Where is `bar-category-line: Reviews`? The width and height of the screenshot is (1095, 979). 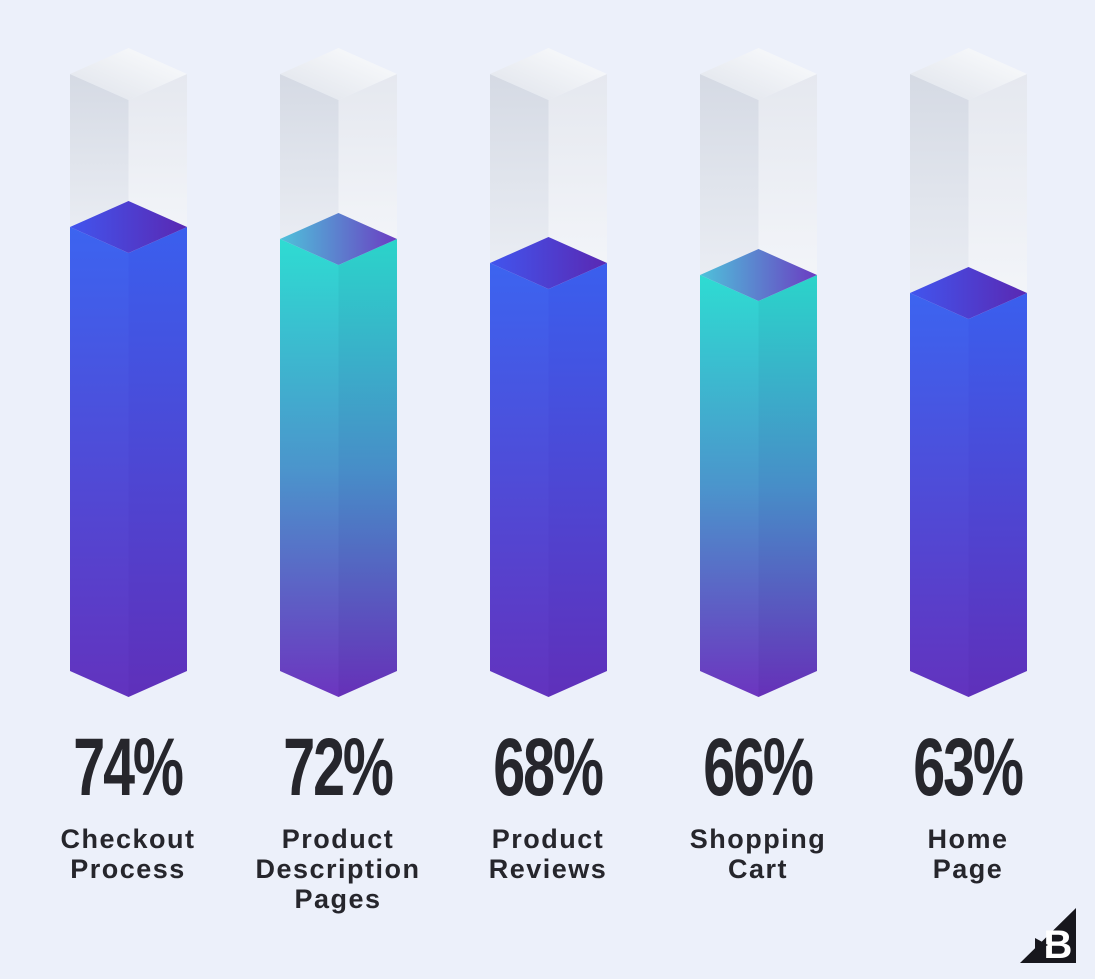 bar-category-line: Reviews is located at coordinates (548, 869).